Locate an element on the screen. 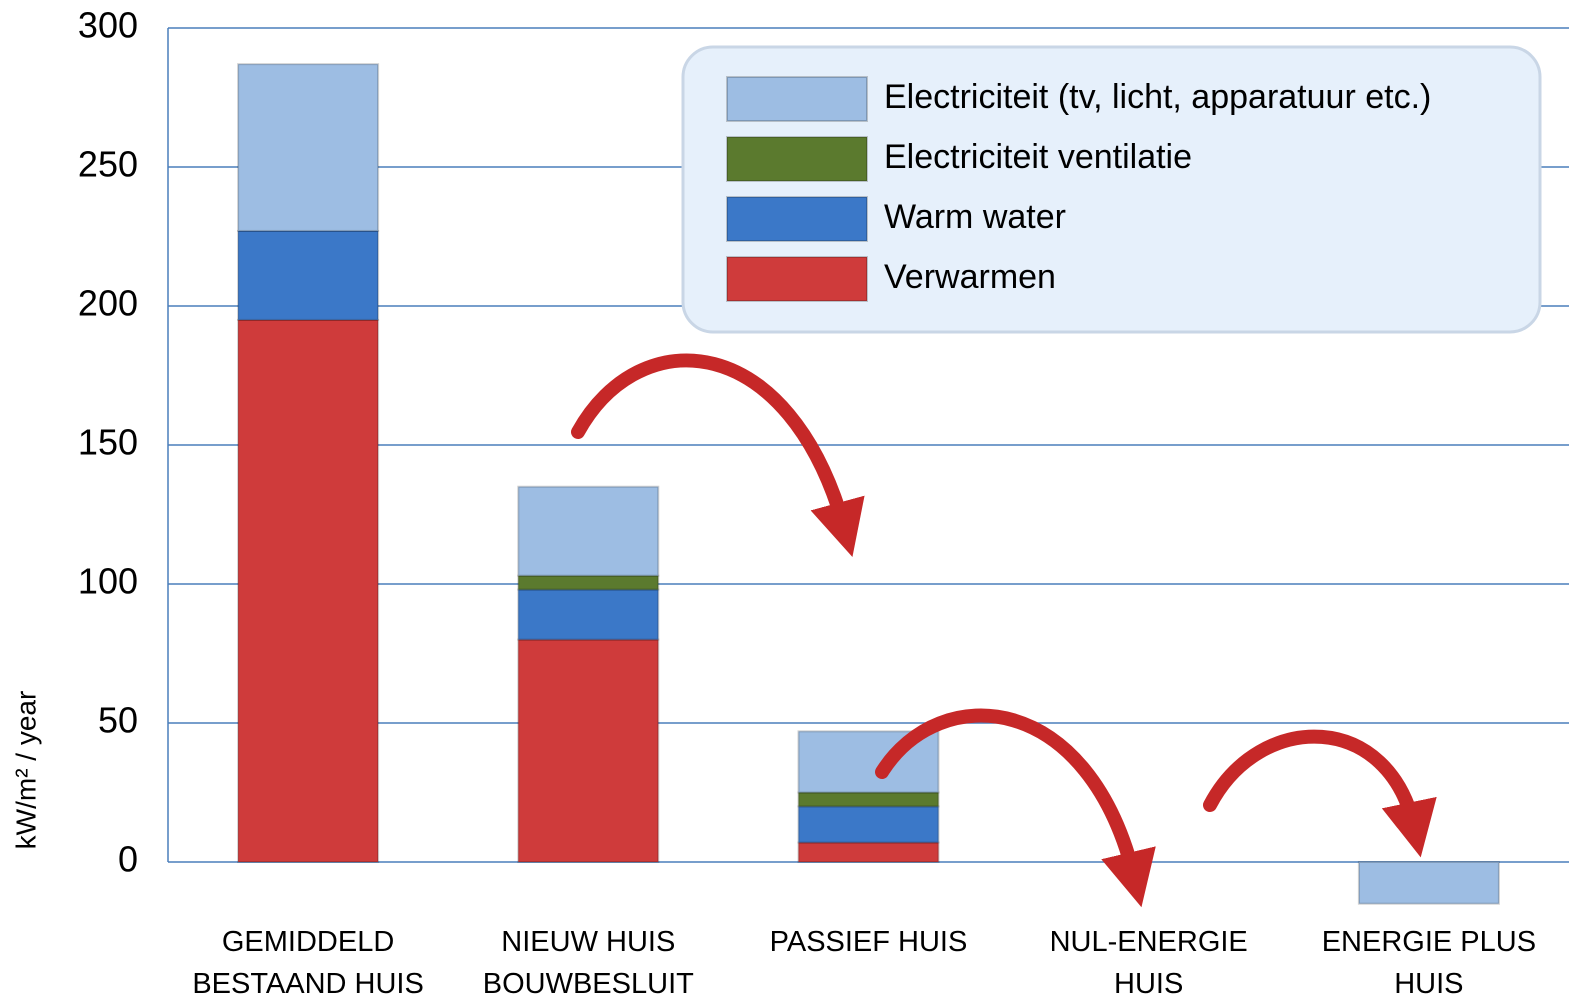  x-tick-label: GEMIDDELD BESTAAND HUIS is located at coordinates (308, 963).